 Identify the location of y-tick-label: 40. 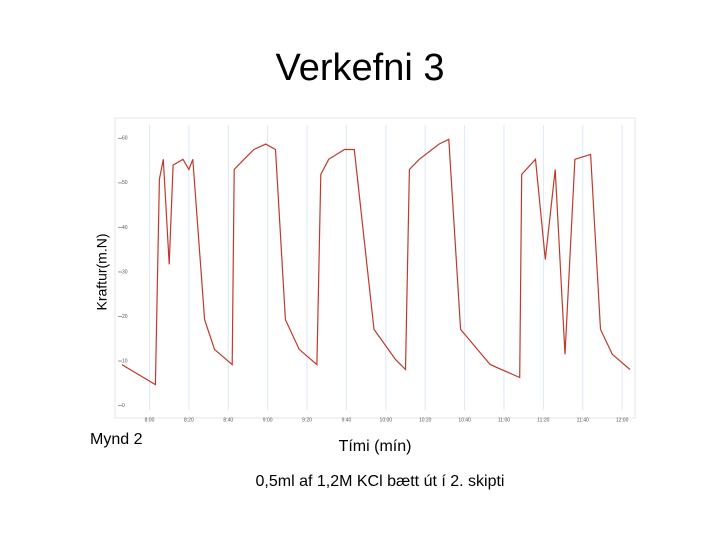
(125, 228).